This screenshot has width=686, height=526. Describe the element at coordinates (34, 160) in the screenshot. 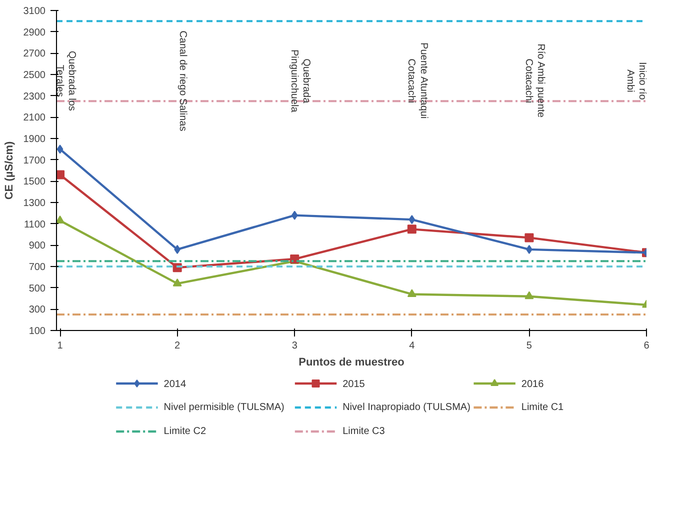

I see `y-tick-label: 1700` at that location.